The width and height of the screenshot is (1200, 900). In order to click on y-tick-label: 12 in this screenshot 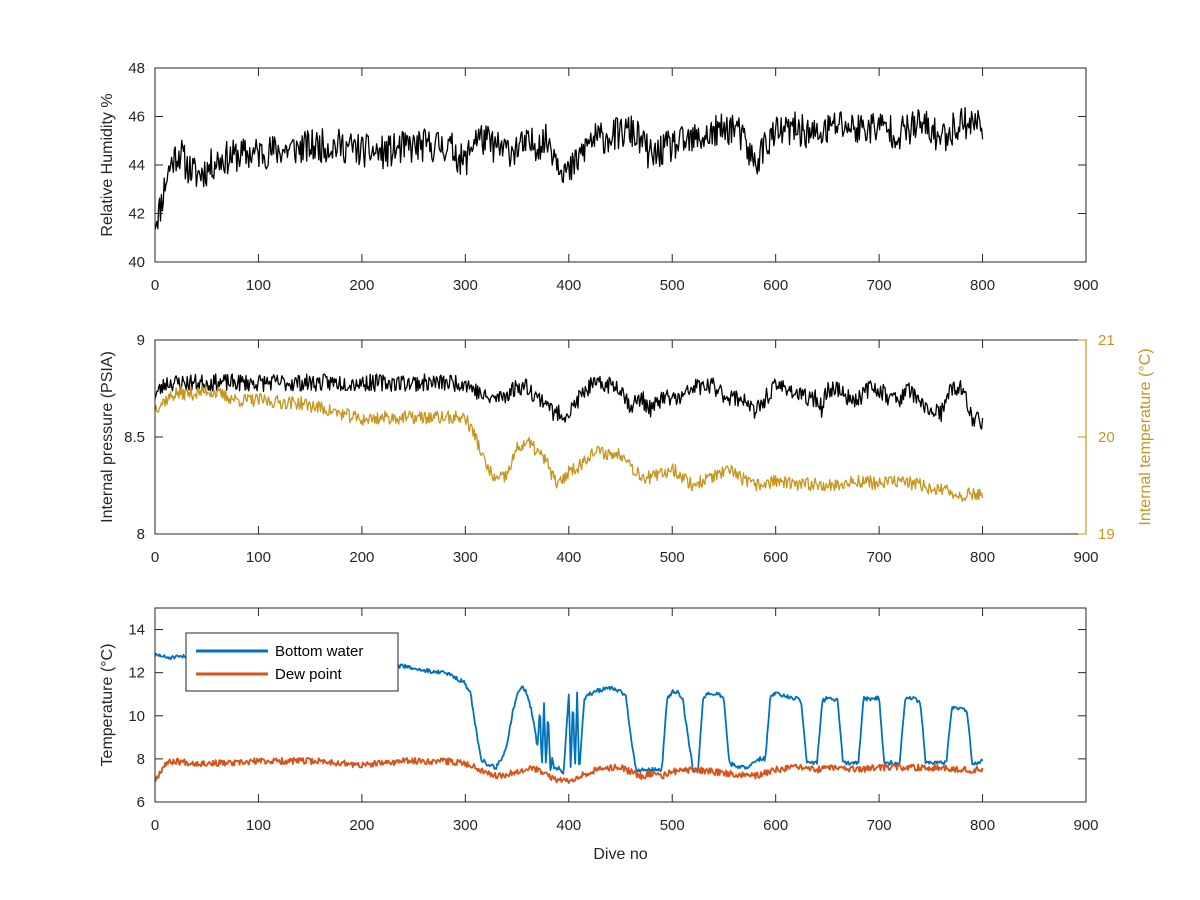, I will do `click(136, 673)`.